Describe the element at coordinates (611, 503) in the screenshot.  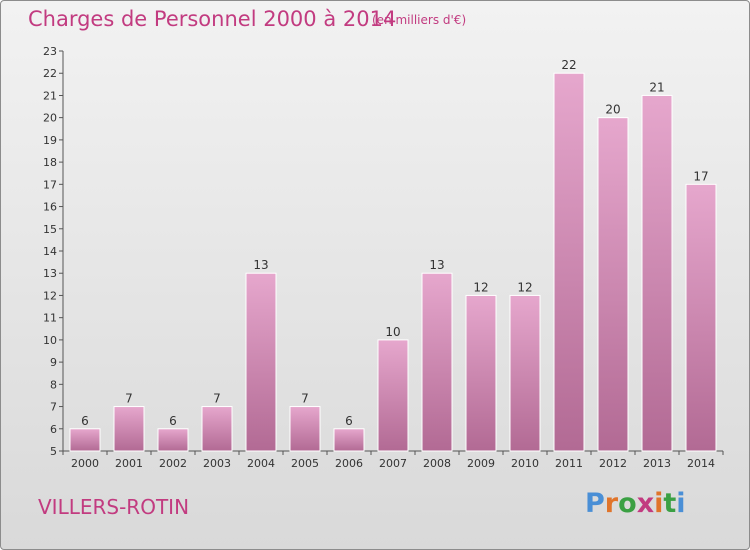
I see `logo-letter: r` at that location.